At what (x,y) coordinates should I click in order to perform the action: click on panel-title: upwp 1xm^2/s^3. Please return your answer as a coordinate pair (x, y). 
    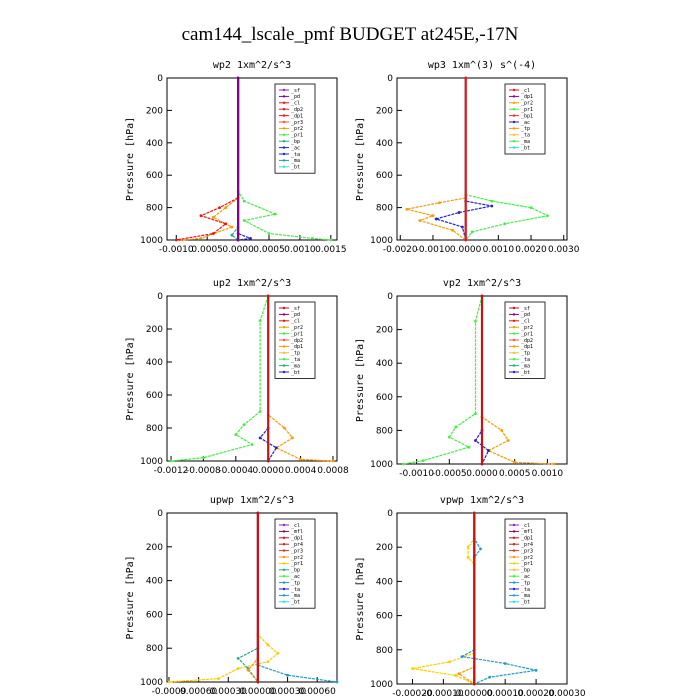
    Looking at the image, I should click on (252, 500).